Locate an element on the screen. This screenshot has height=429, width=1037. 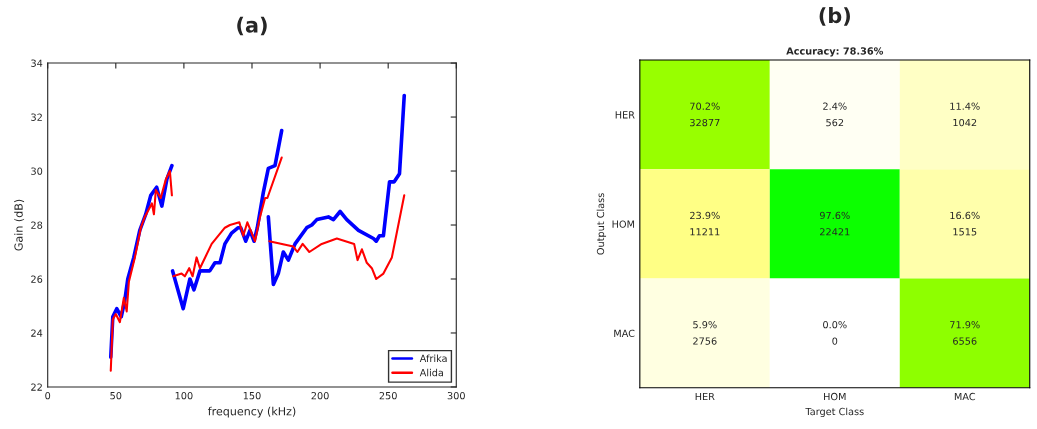
chart-title: (a) is located at coordinates (252, 26).